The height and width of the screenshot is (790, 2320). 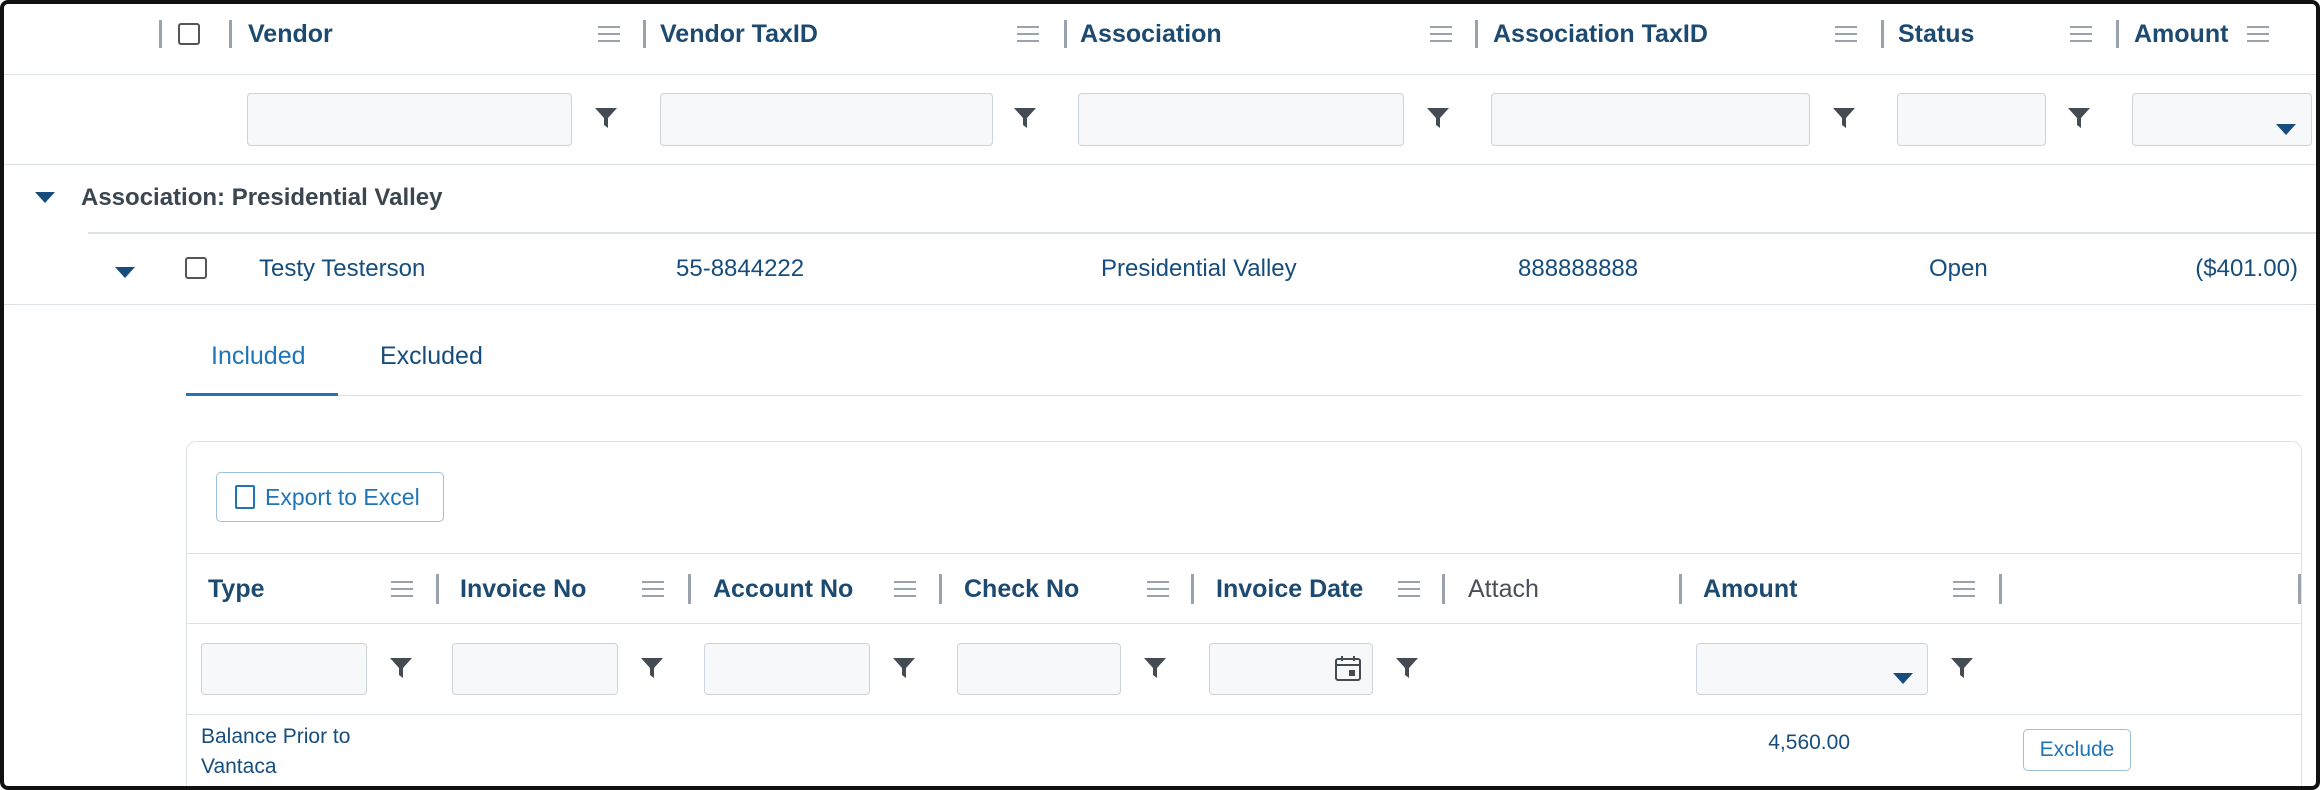 I want to click on tab-underline, so click(x=262, y=394).